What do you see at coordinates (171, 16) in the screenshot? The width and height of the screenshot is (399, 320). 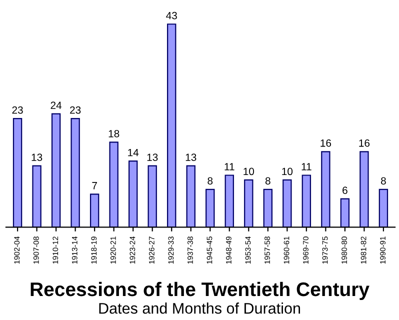 I see `data-label: 43` at bounding box center [171, 16].